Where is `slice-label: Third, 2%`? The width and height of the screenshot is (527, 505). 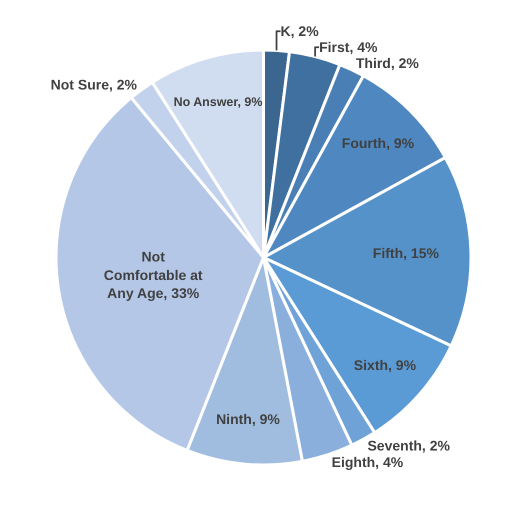 slice-label: Third, 2% is located at coordinates (388, 63).